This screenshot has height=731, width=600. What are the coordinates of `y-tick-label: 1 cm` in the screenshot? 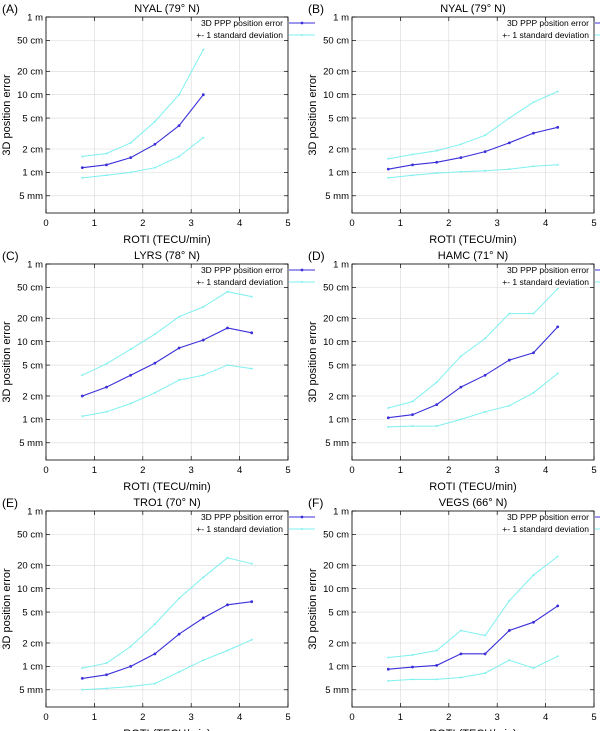 It's located at (32, 667).